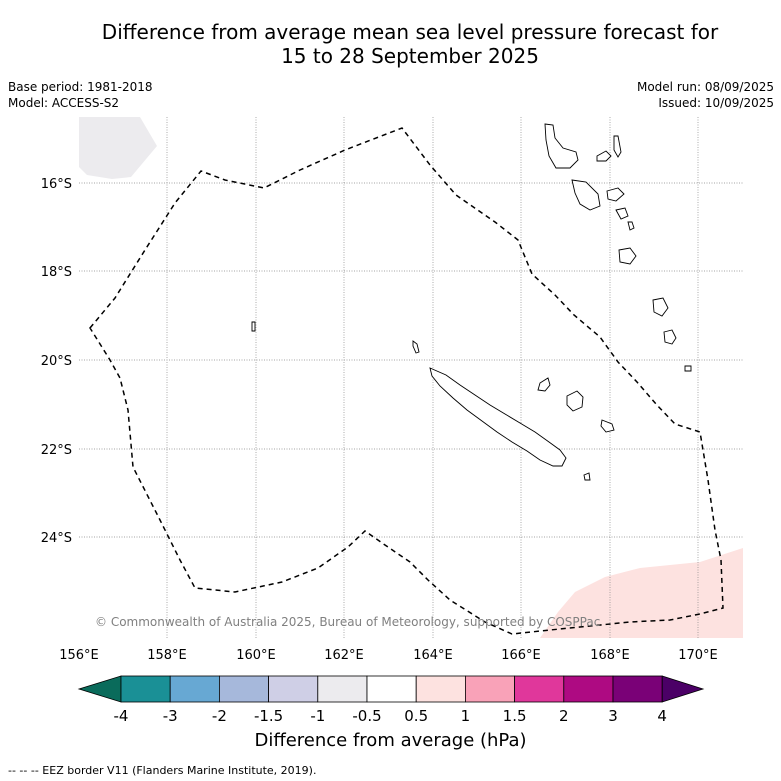  I want to click on island-f, so click(670, 337).